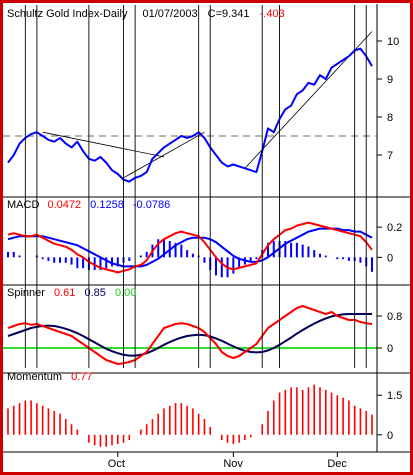  Describe the element at coordinates (125, 293) in the screenshot. I see `spinner-value-3: 0.00` at that location.